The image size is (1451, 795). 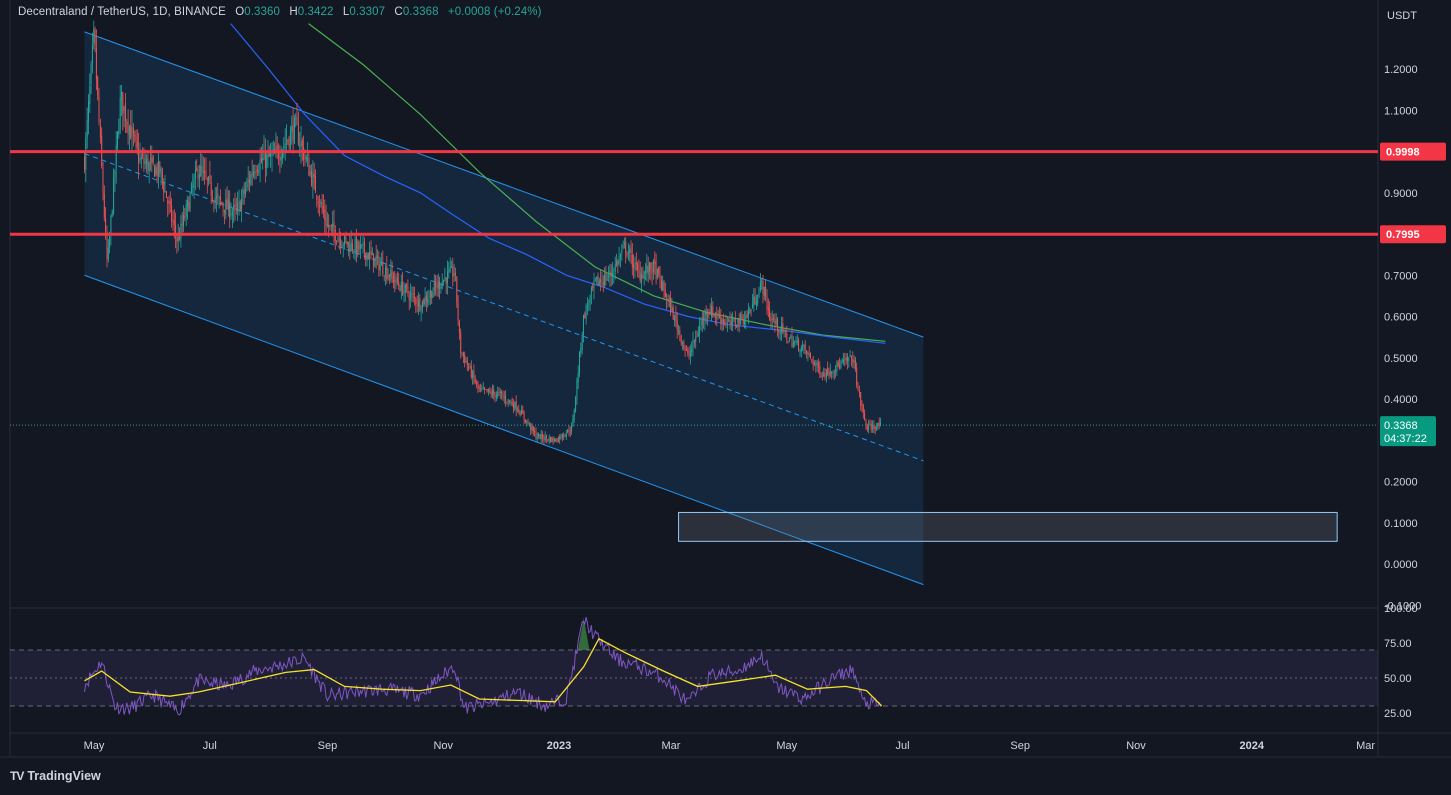 I want to click on rsi-pane, so click(x=694, y=666).